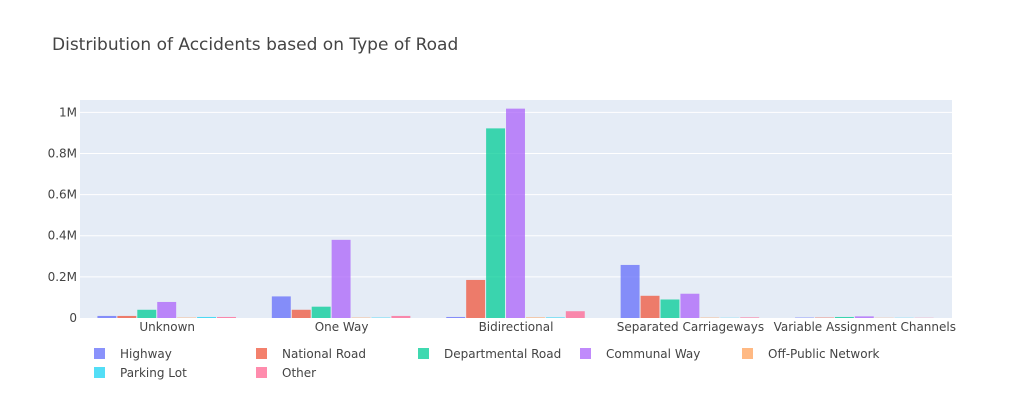 The height and width of the screenshot is (400, 1032). Describe the element at coordinates (321, 312) in the screenshot. I see `bar-departmental-road-one-way` at that location.